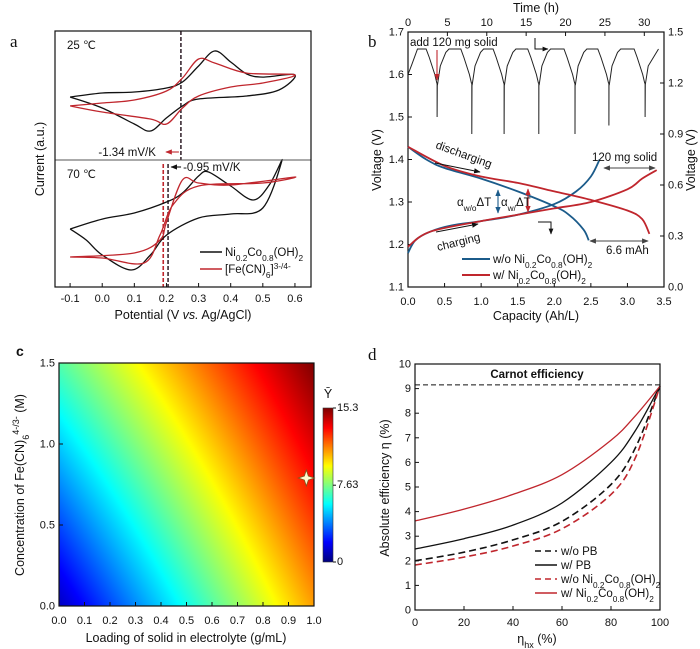 The width and height of the screenshot is (700, 649). What do you see at coordinates (408, 586) in the screenshot?
I see `panel-d-y-tick-label: 1` at bounding box center [408, 586].